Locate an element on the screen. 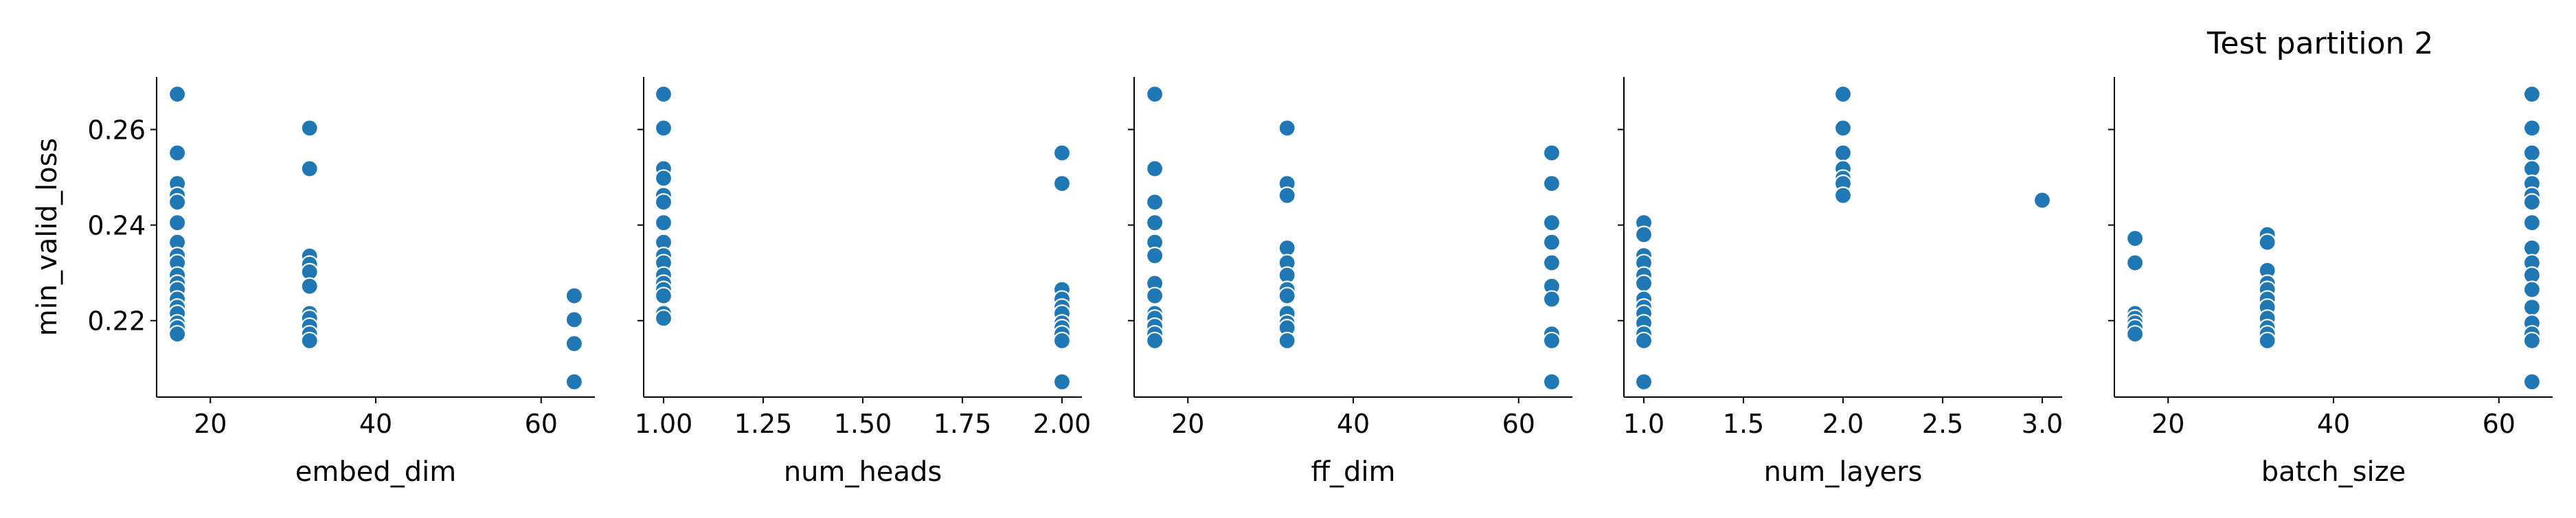 The height and width of the screenshot is (518, 2576). panel-num_heads: 1.00 1.25 1.50 1.75 2.00 num_heads is located at coordinates (863, 282).